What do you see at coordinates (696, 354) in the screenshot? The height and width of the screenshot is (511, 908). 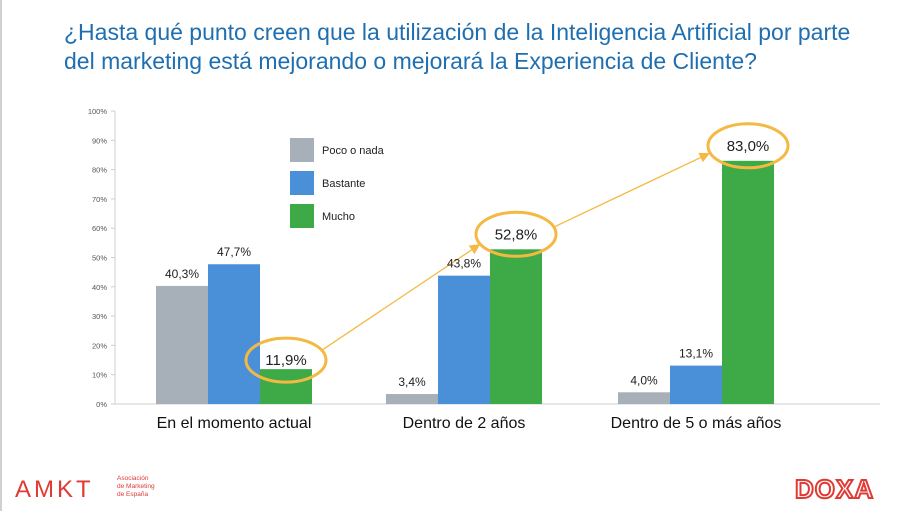 I see `data-label: 13,1%` at bounding box center [696, 354].